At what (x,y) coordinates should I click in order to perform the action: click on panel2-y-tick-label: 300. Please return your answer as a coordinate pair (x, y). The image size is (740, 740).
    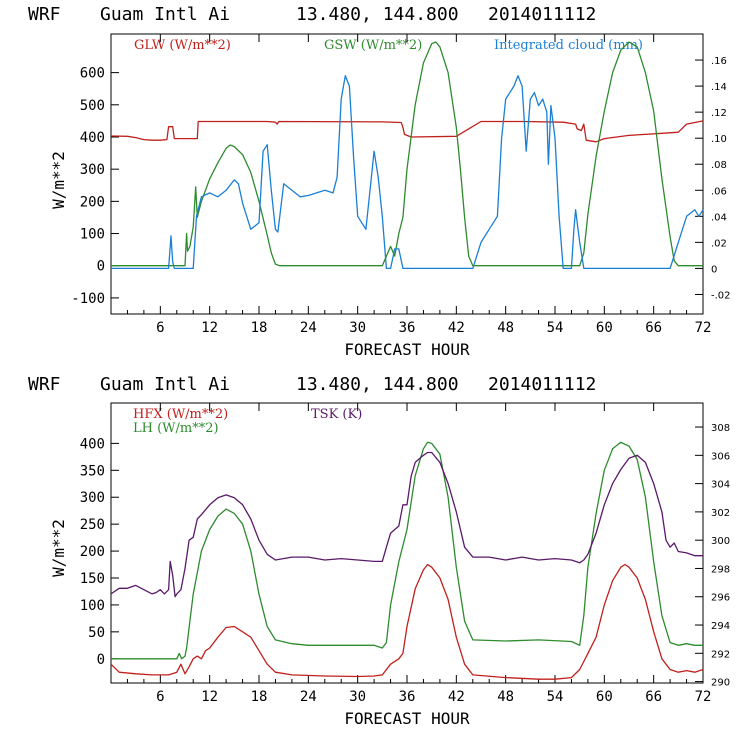
    Looking at the image, I should click on (92, 498).